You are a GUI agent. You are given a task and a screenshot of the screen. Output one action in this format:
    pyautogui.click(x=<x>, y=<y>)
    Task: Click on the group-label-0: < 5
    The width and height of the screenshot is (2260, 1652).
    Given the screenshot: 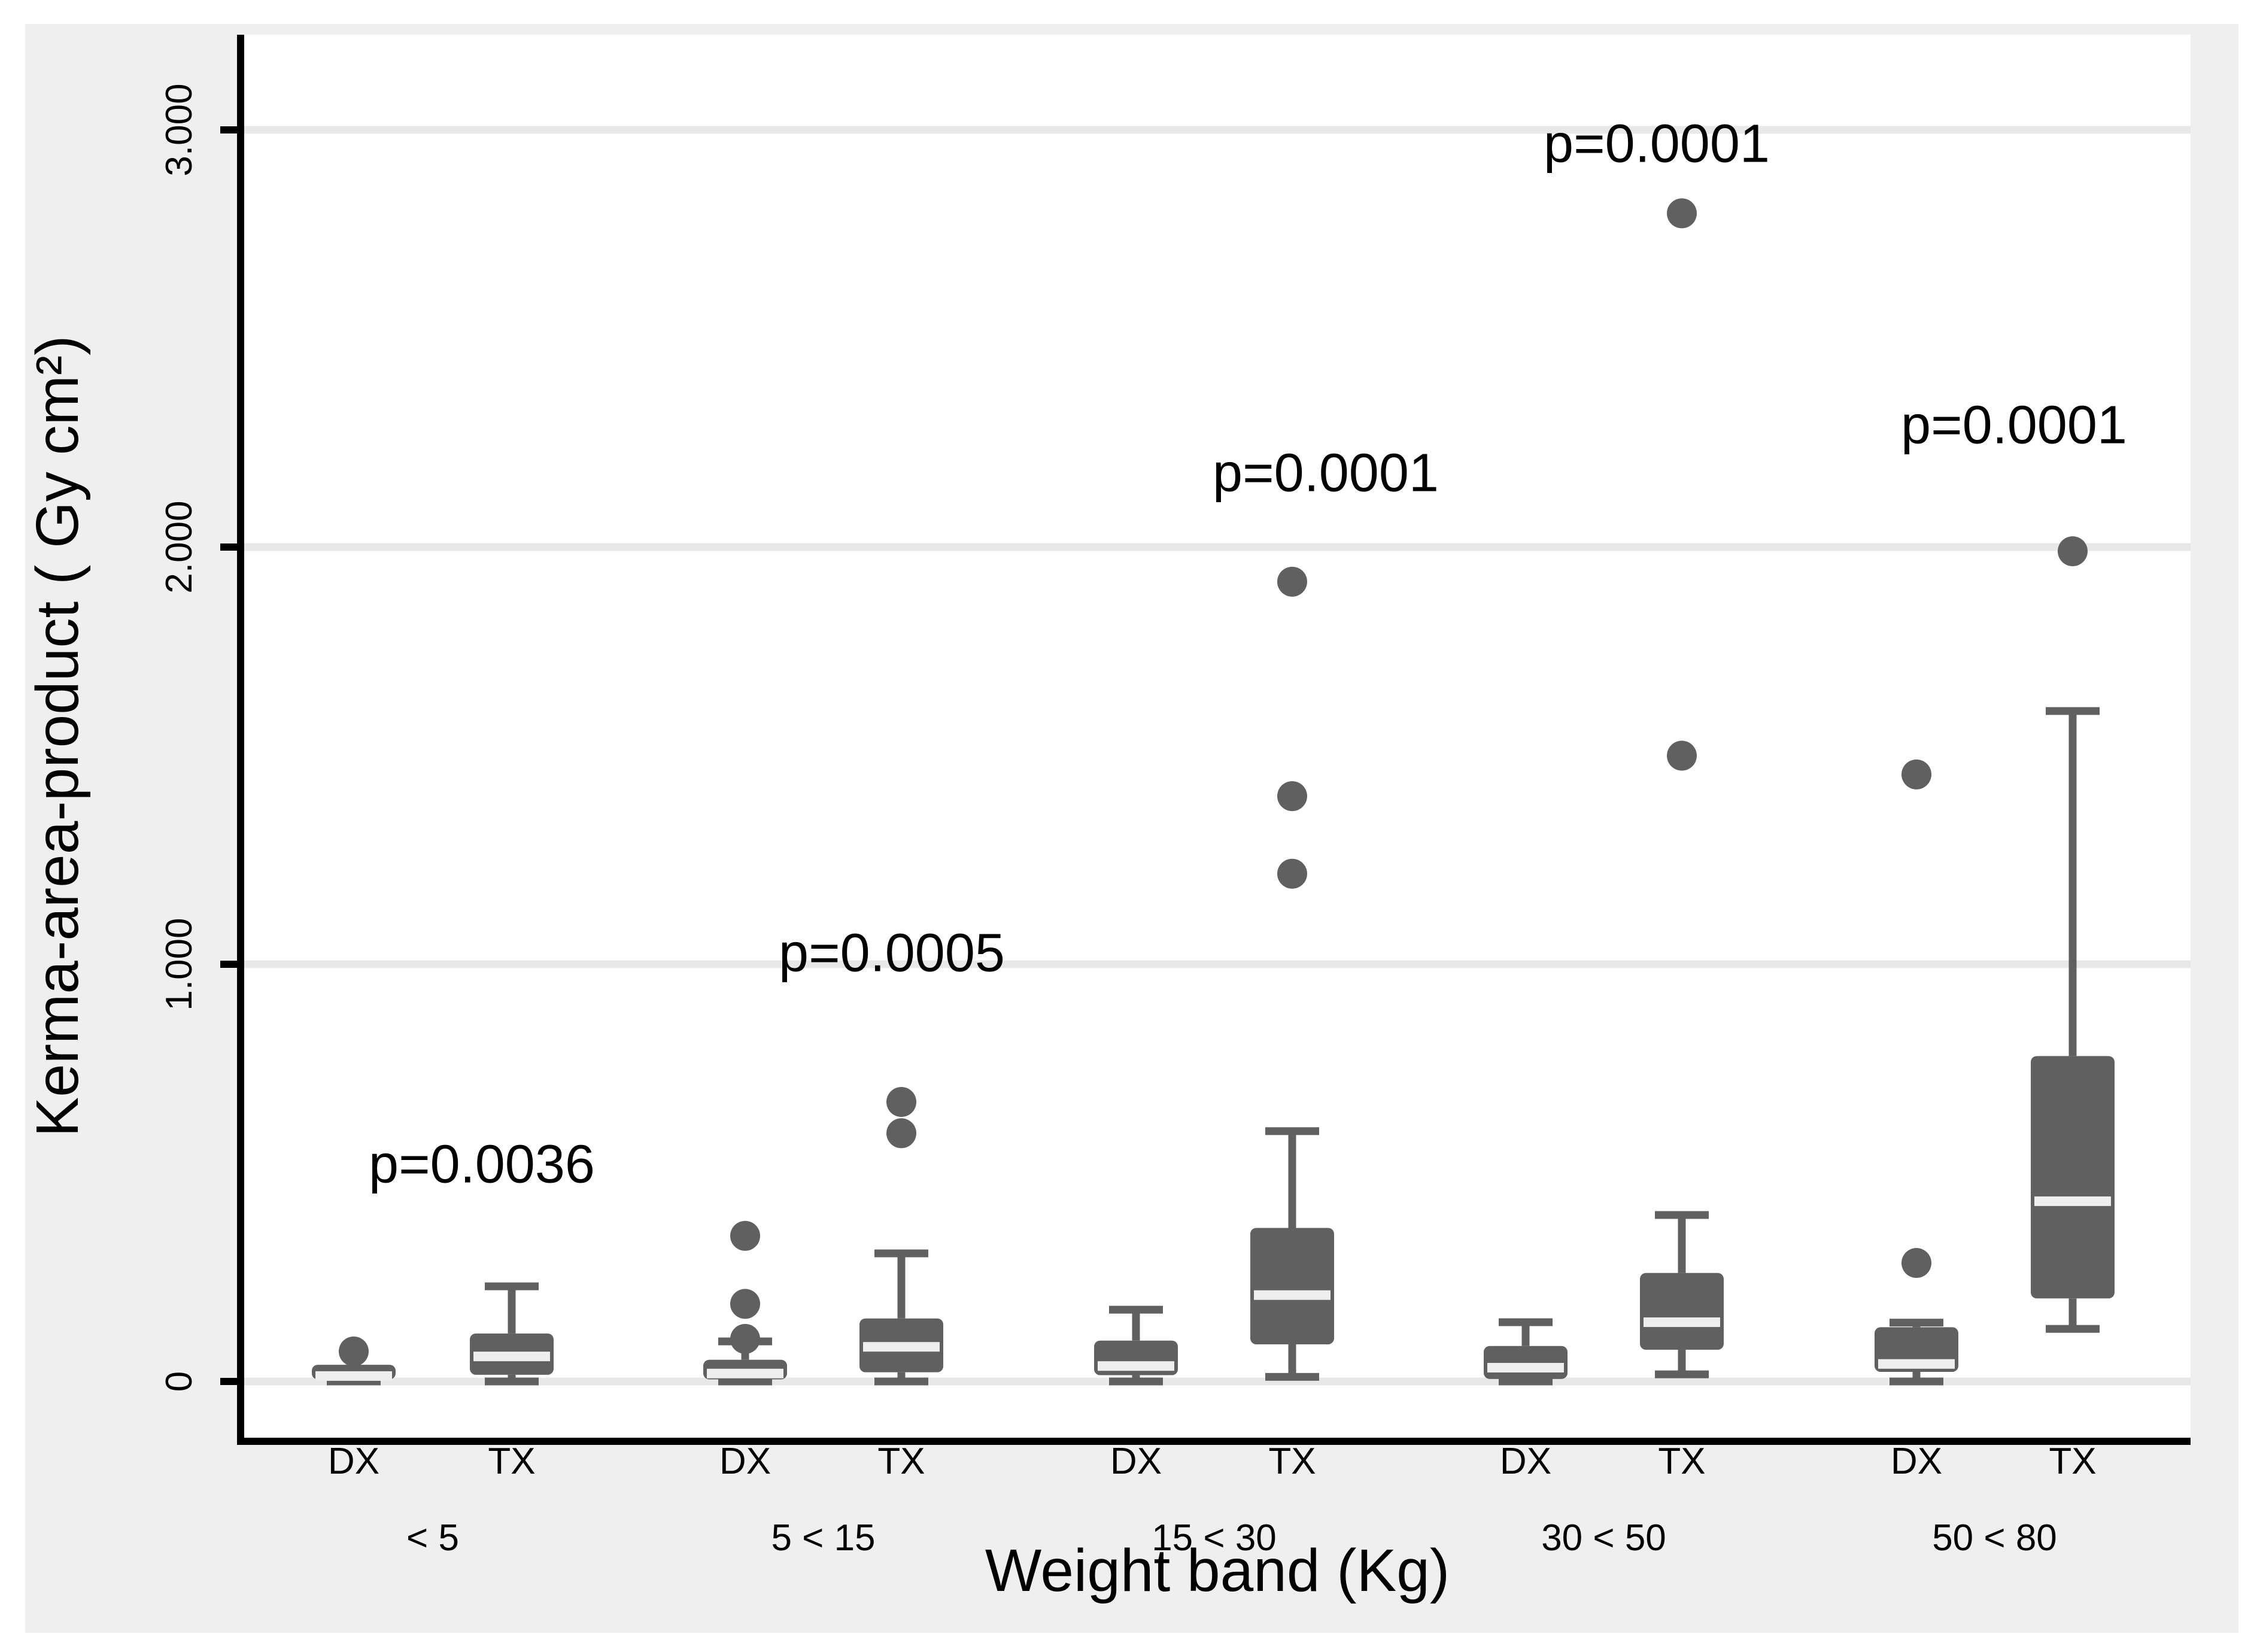 What is the action you would take?
    pyautogui.click(x=432, y=1538)
    